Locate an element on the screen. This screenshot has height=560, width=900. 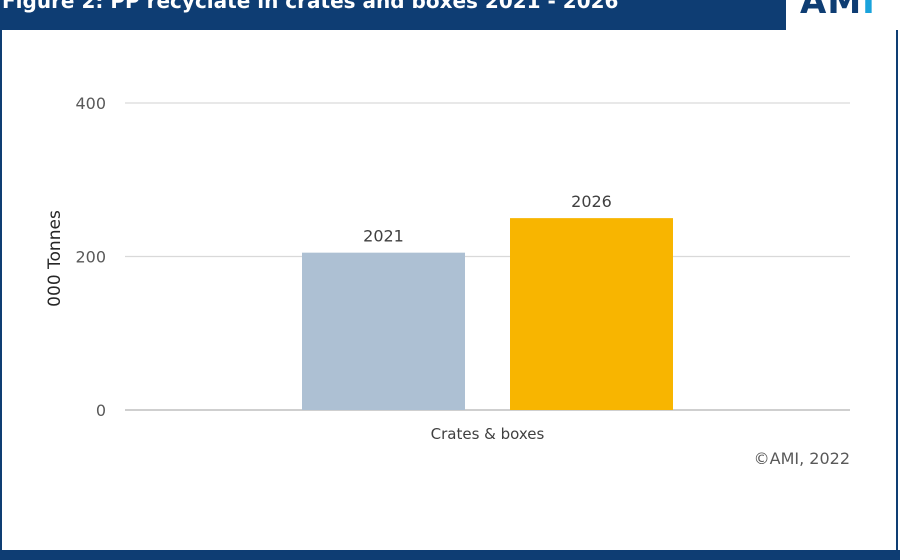
y-axis-label: 000 Tonnes is located at coordinates (55, 258).